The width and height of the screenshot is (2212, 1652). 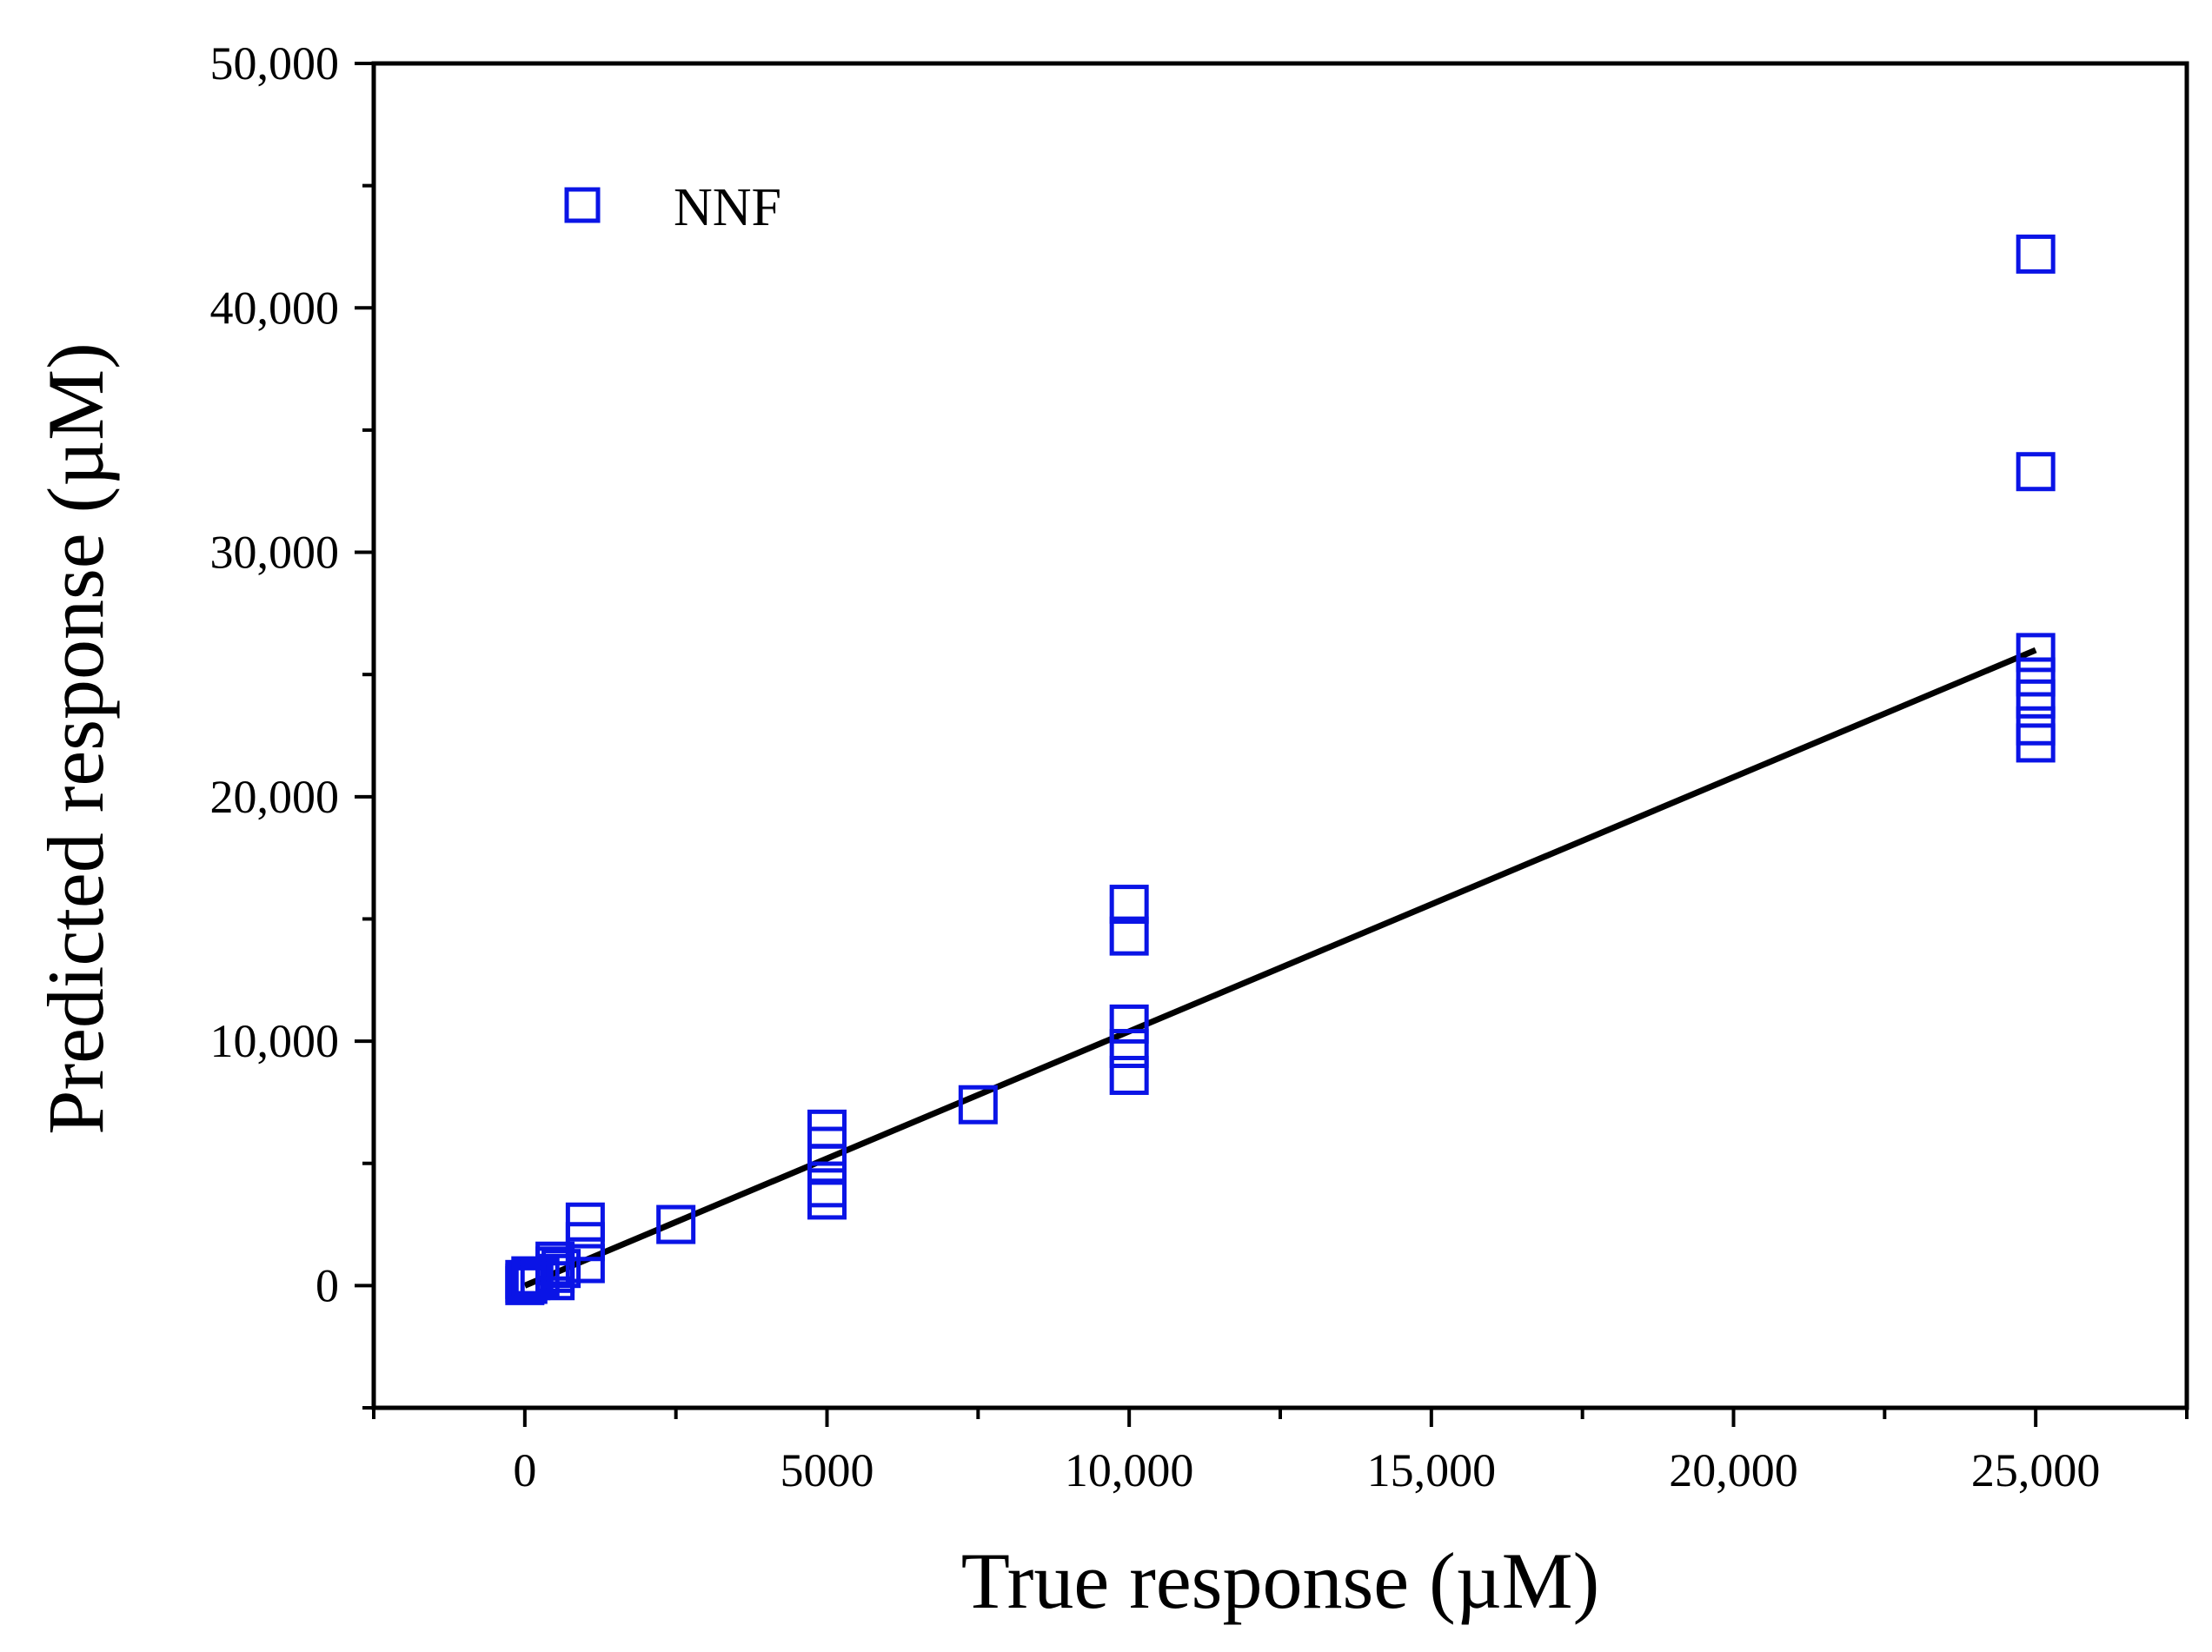 I want to click on y-tick-label: 40,000, so click(x=275, y=308).